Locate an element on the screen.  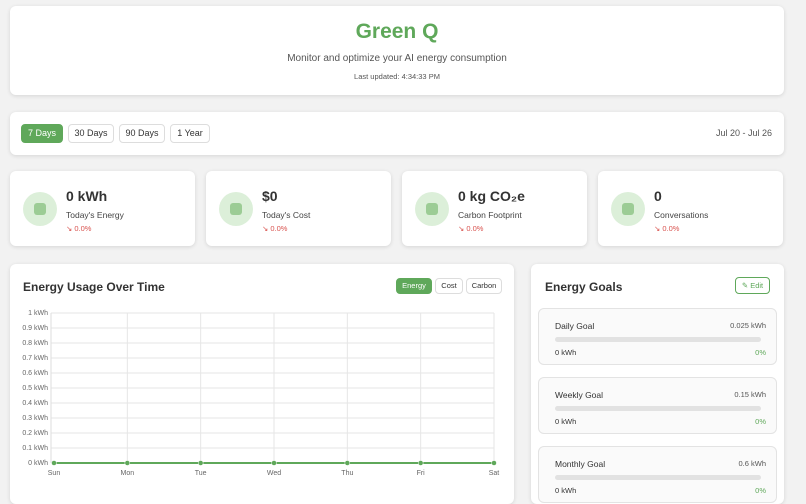
y-tick-label: 0.4 kWh is located at coordinates (35, 403).